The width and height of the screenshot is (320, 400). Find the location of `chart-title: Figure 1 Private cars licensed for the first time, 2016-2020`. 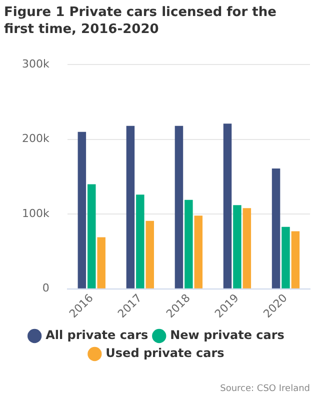

chart-title: Figure 1 Private cars licensed for the first time, 2016-2020 is located at coordinates (141, 21).